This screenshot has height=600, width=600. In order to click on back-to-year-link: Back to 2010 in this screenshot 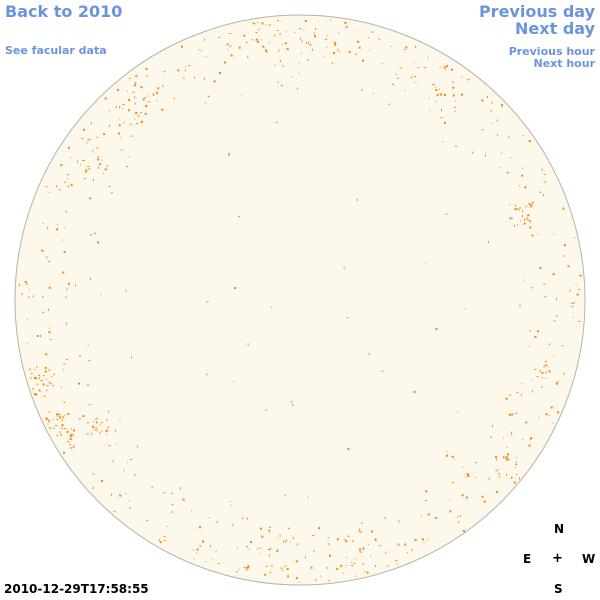, I will do `click(64, 11)`.